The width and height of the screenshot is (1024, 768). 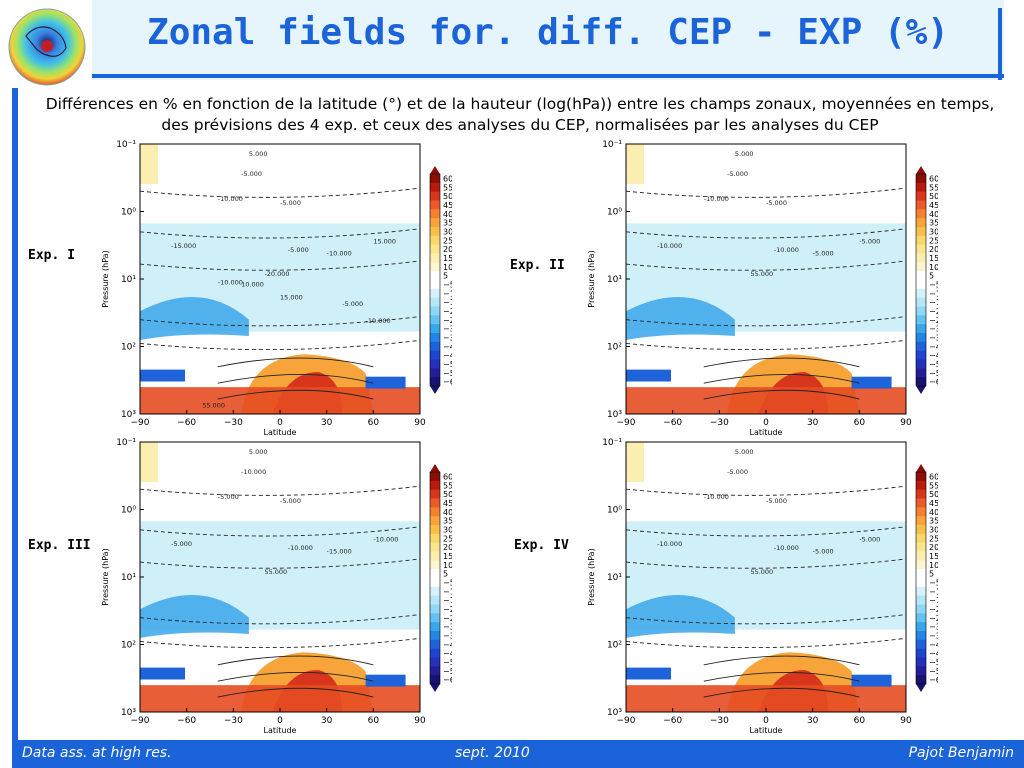 I want to click on colorbar-tick-label: −25, so click(x=933, y=618).